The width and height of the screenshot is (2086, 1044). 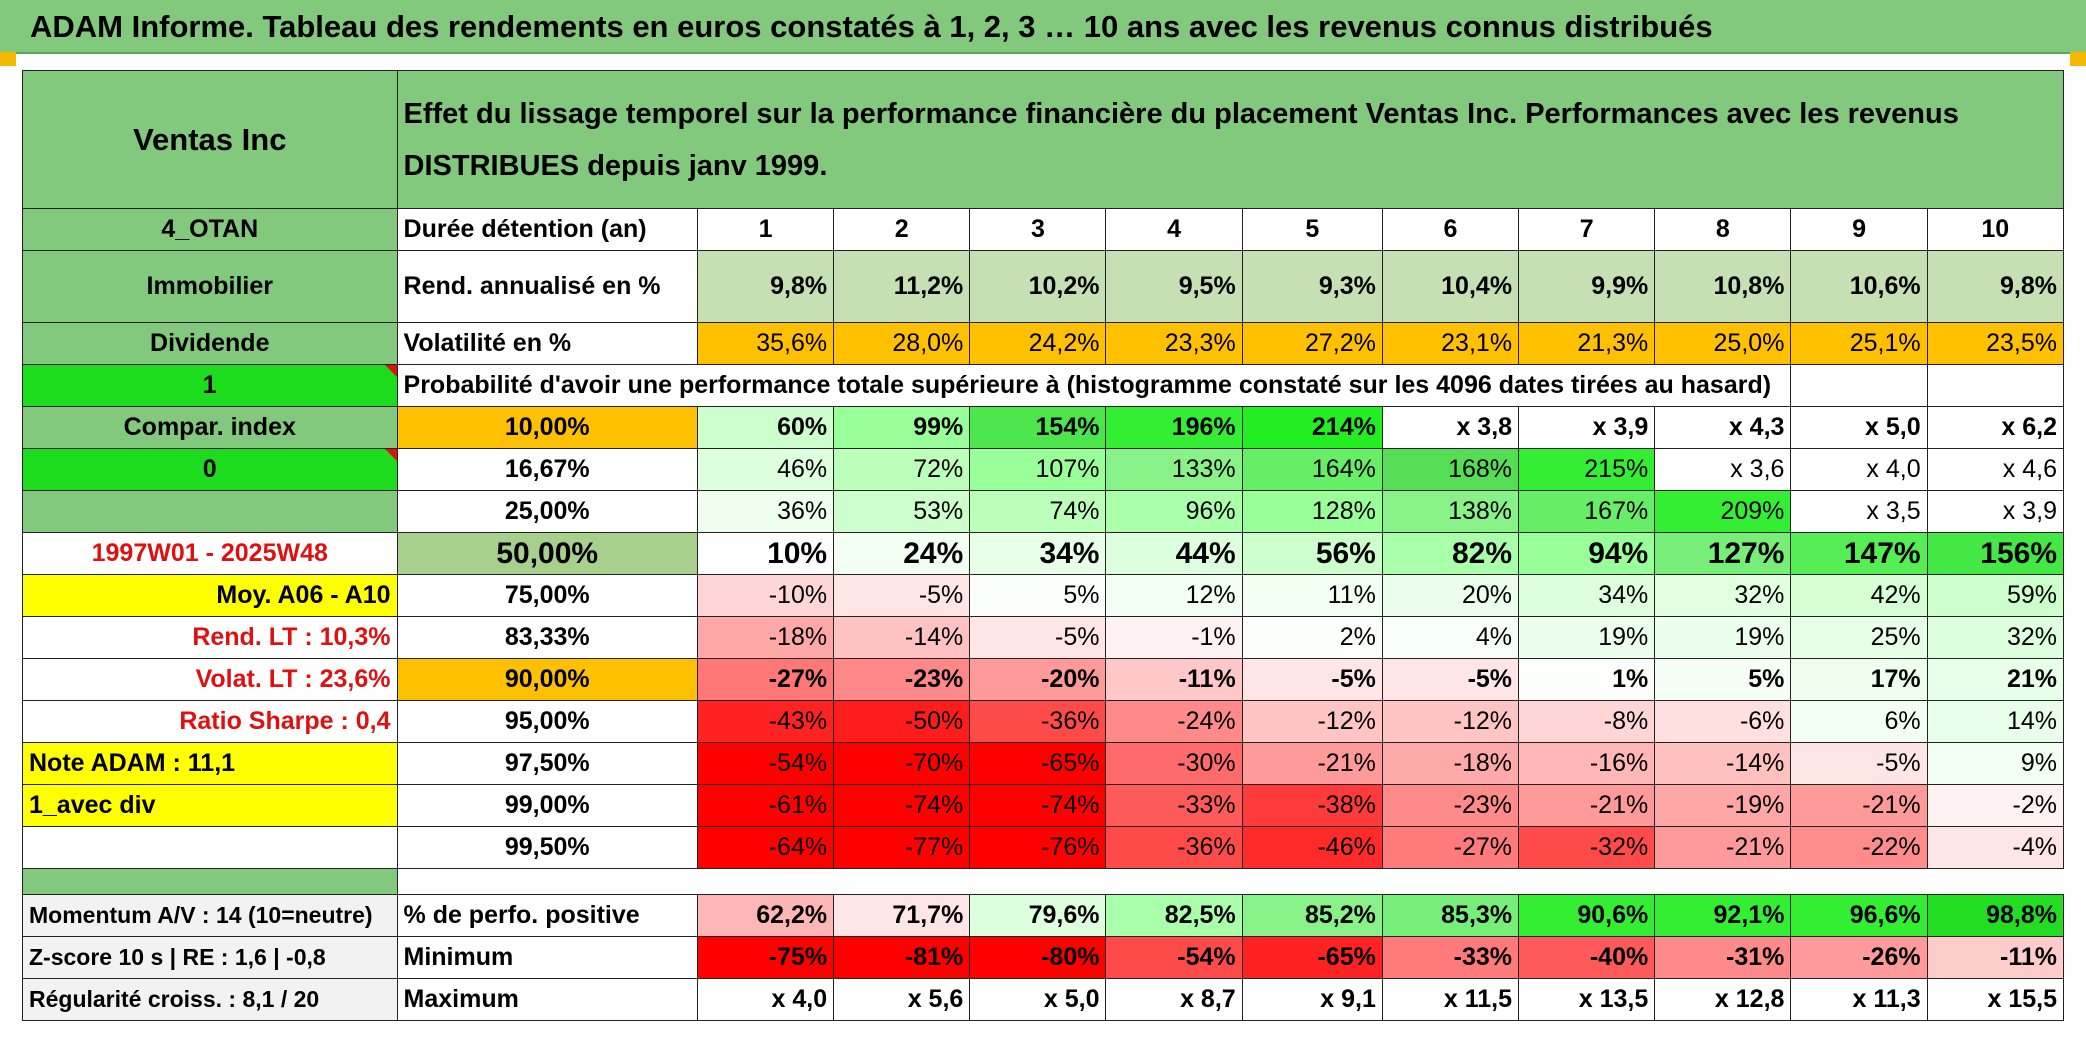 What do you see at coordinates (765, 957) in the screenshot?
I see `bottom-min-value: -75%` at bounding box center [765, 957].